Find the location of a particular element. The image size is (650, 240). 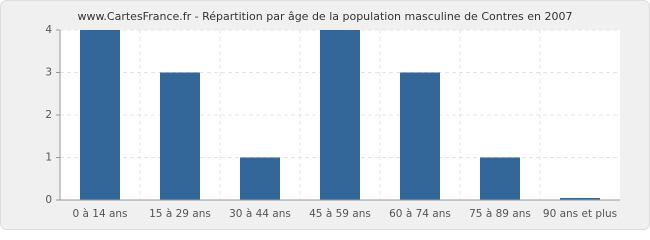

x-tick-label: 15 à 29 ans is located at coordinates (180, 214).